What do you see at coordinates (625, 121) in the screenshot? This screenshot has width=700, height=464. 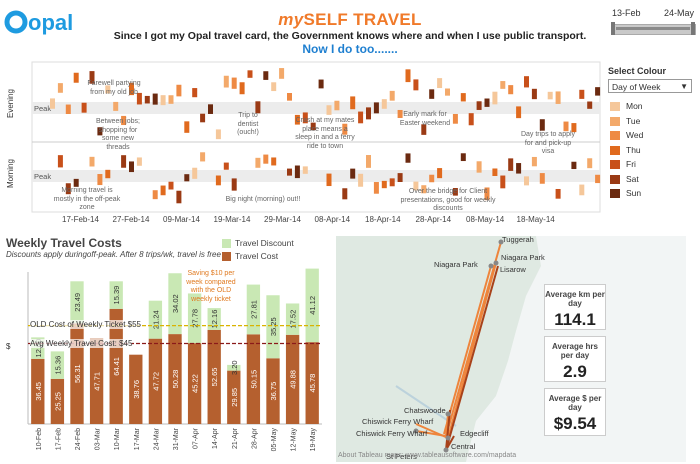 I see `legend-item-tue: Tue` at bounding box center [625, 121].